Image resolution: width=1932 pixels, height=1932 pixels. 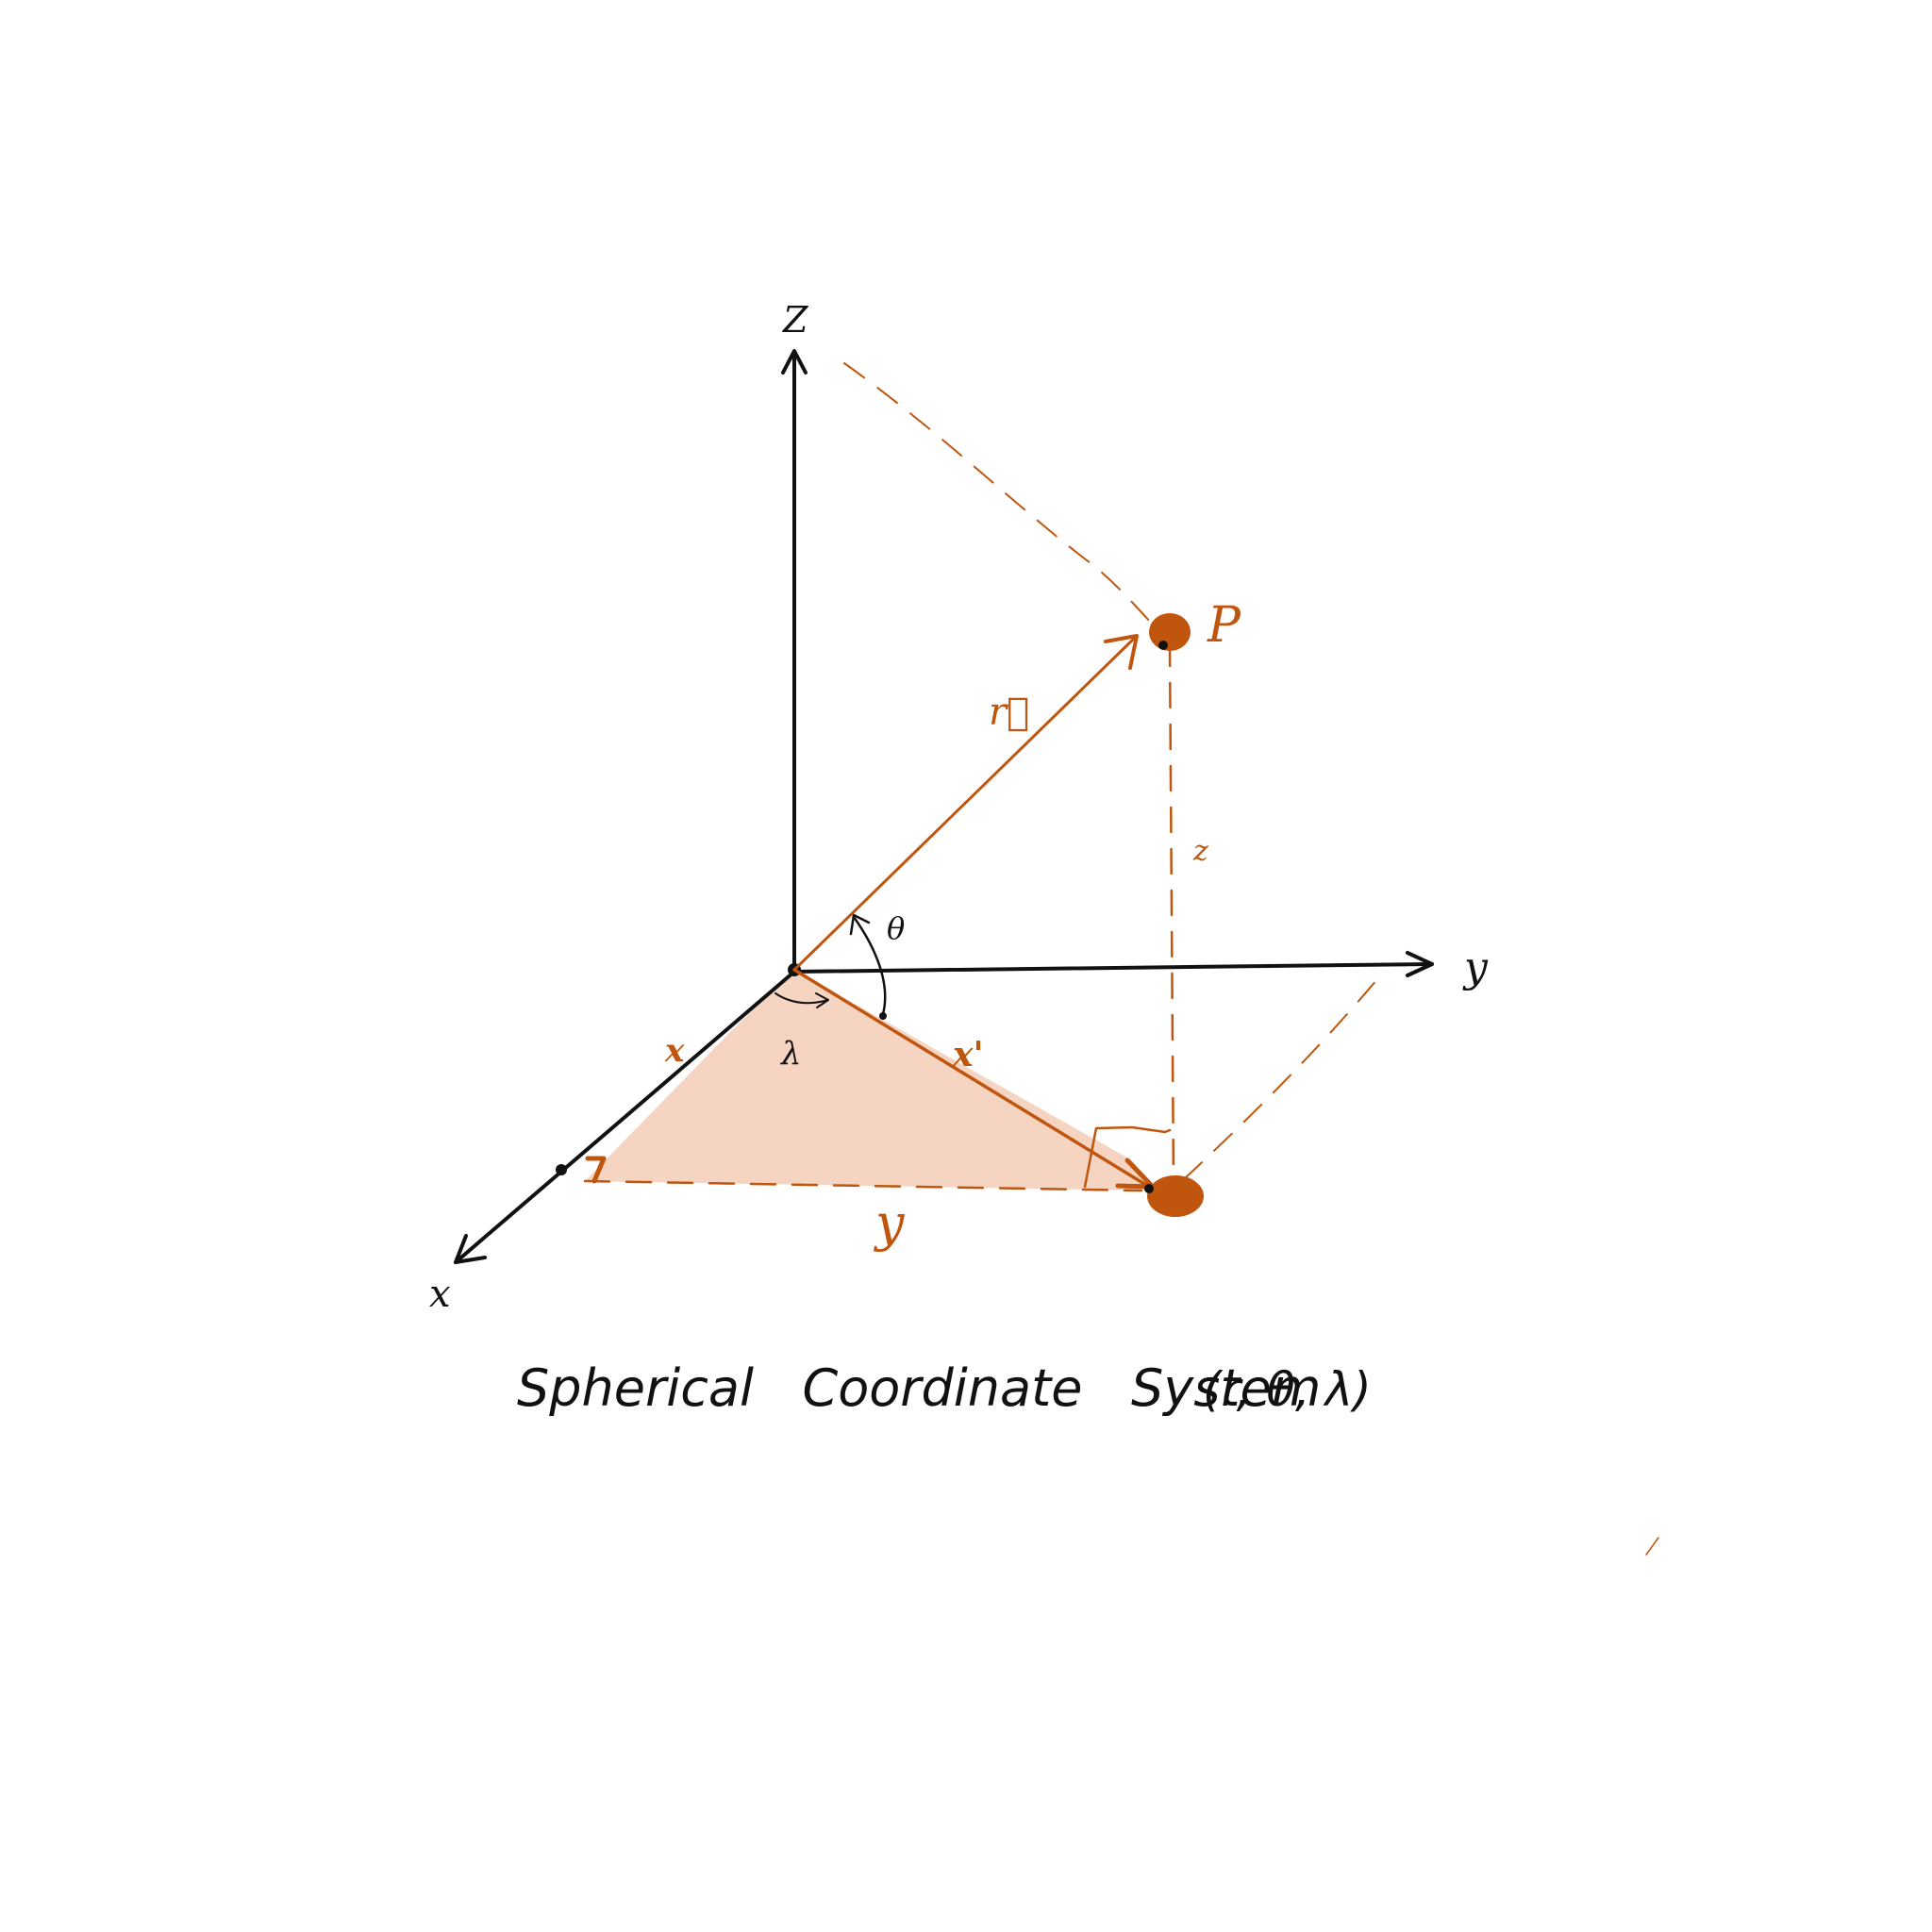 What do you see at coordinates (1172, 915) in the screenshot?
I see `dashed-height-line` at bounding box center [1172, 915].